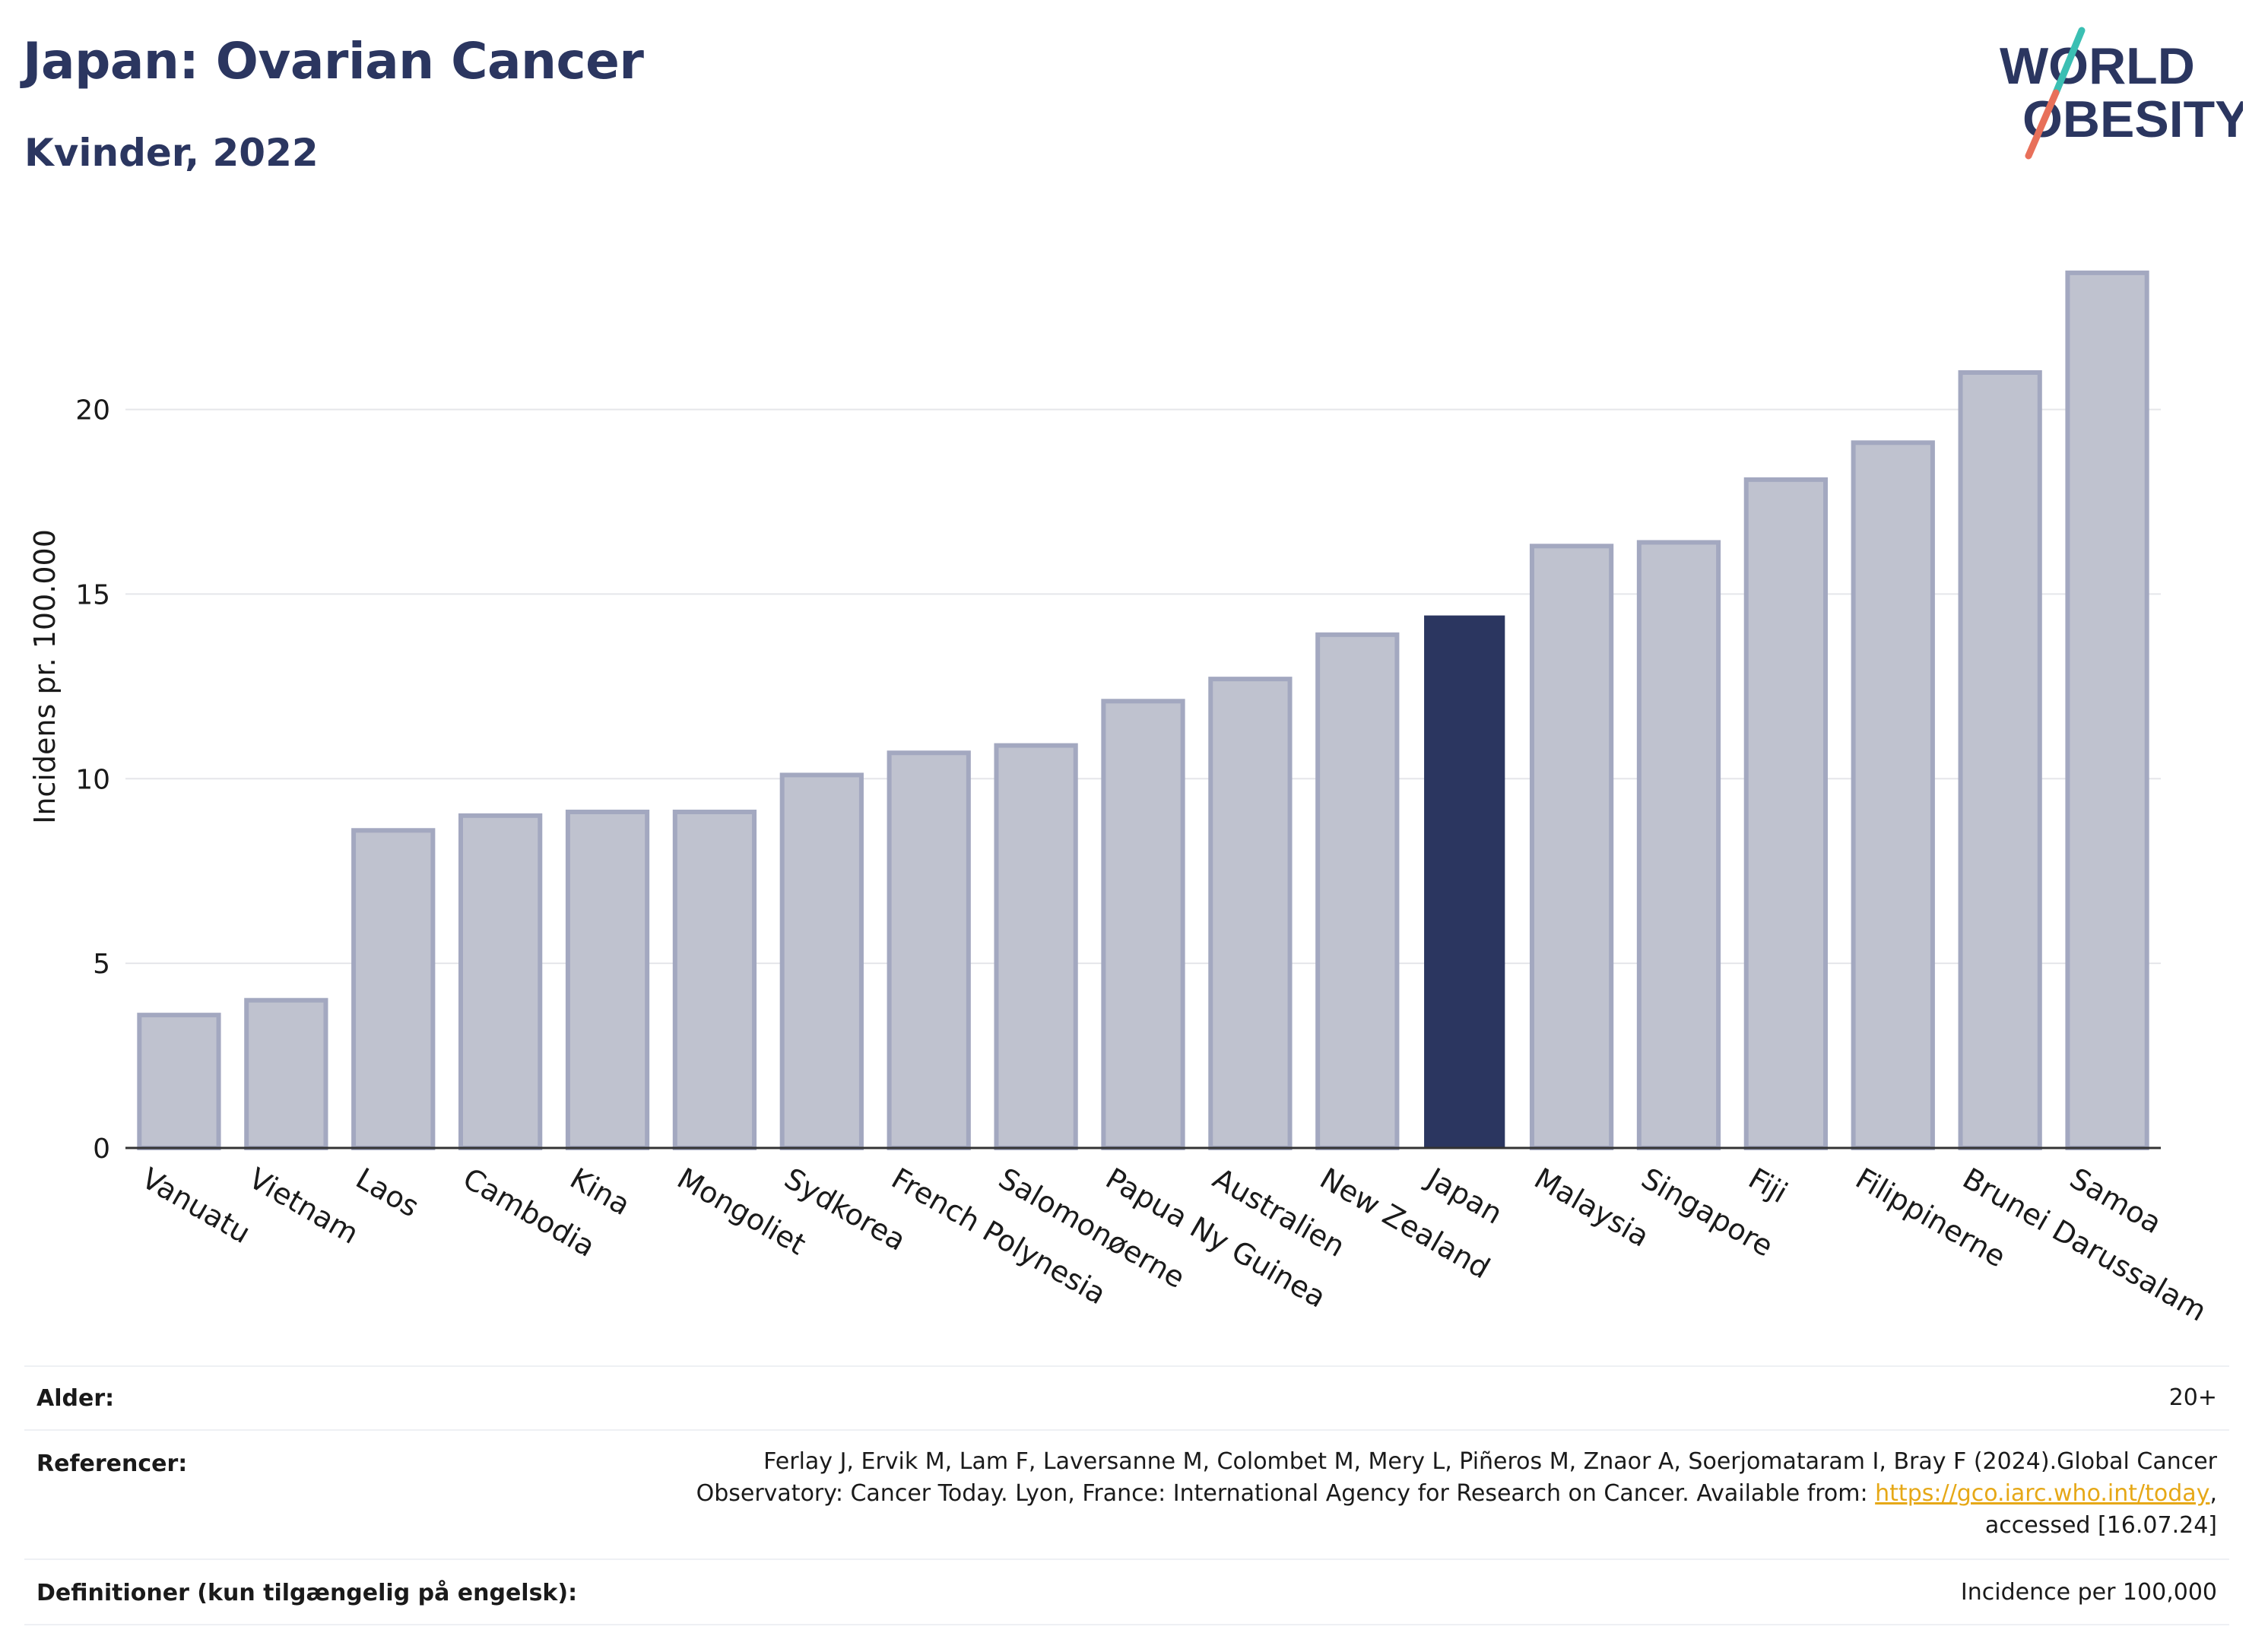  I want to click on bar-fiji, so click(1785, 813).